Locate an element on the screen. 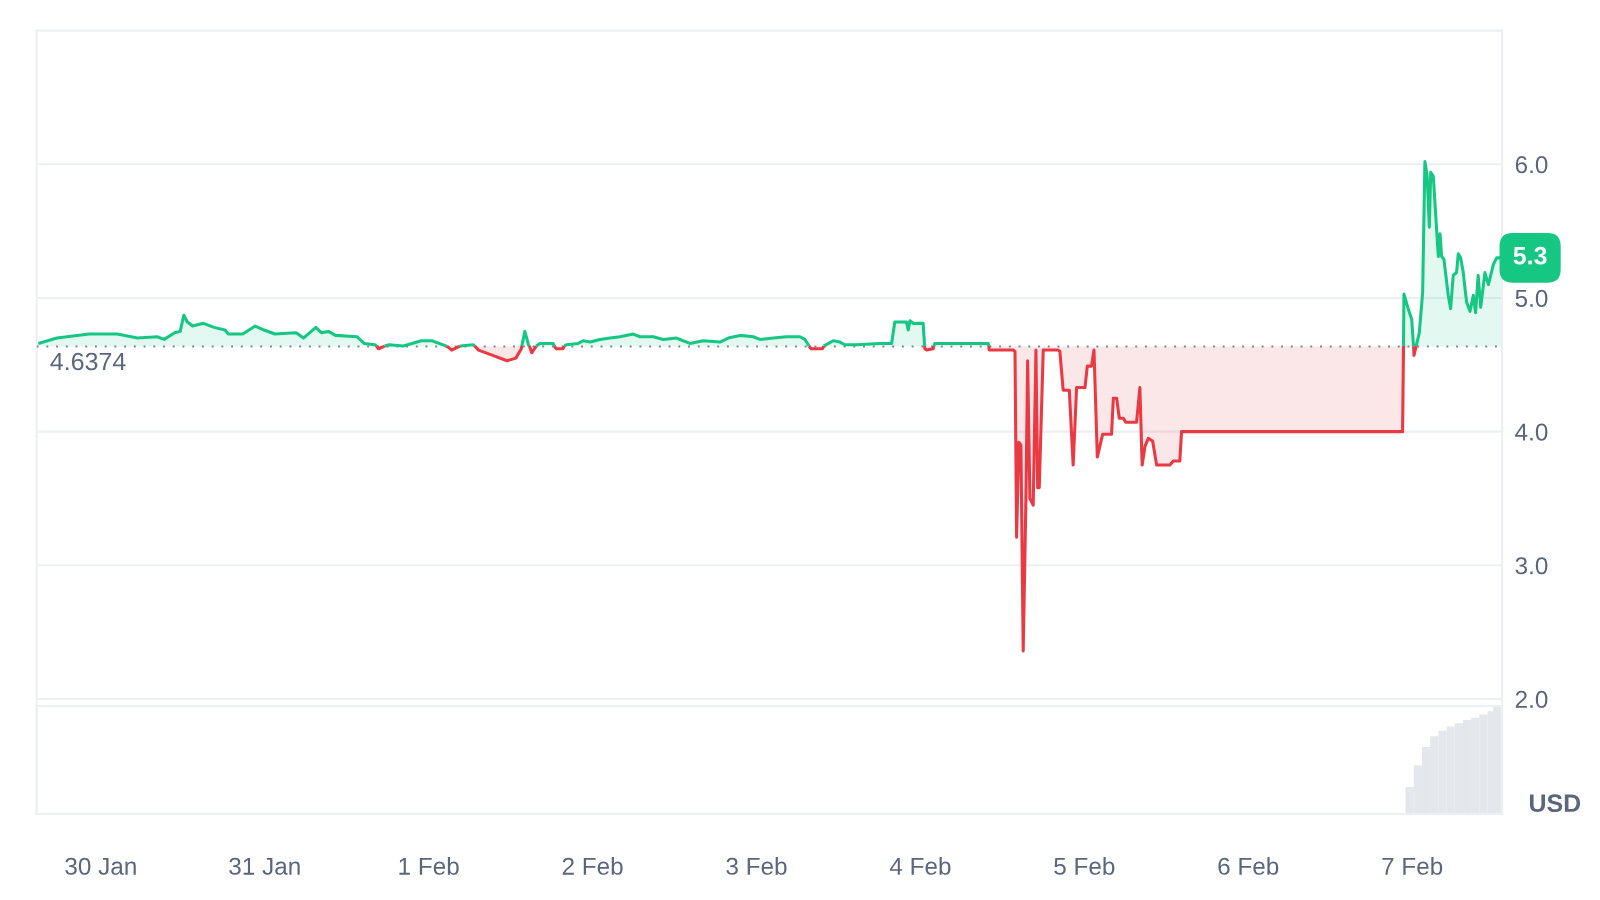 This screenshot has width=1600, height=900. annotation: 5.3 is located at coordinates (1530, 255).